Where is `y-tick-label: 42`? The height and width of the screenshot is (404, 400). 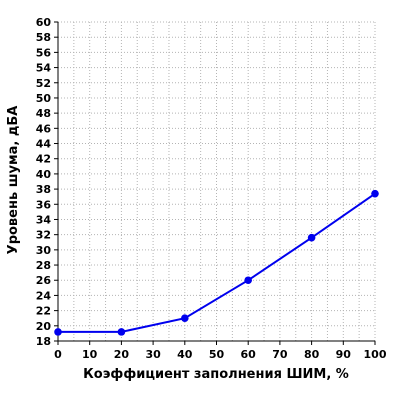
y-tick-label: 42 is located at coordinates (43, 159).